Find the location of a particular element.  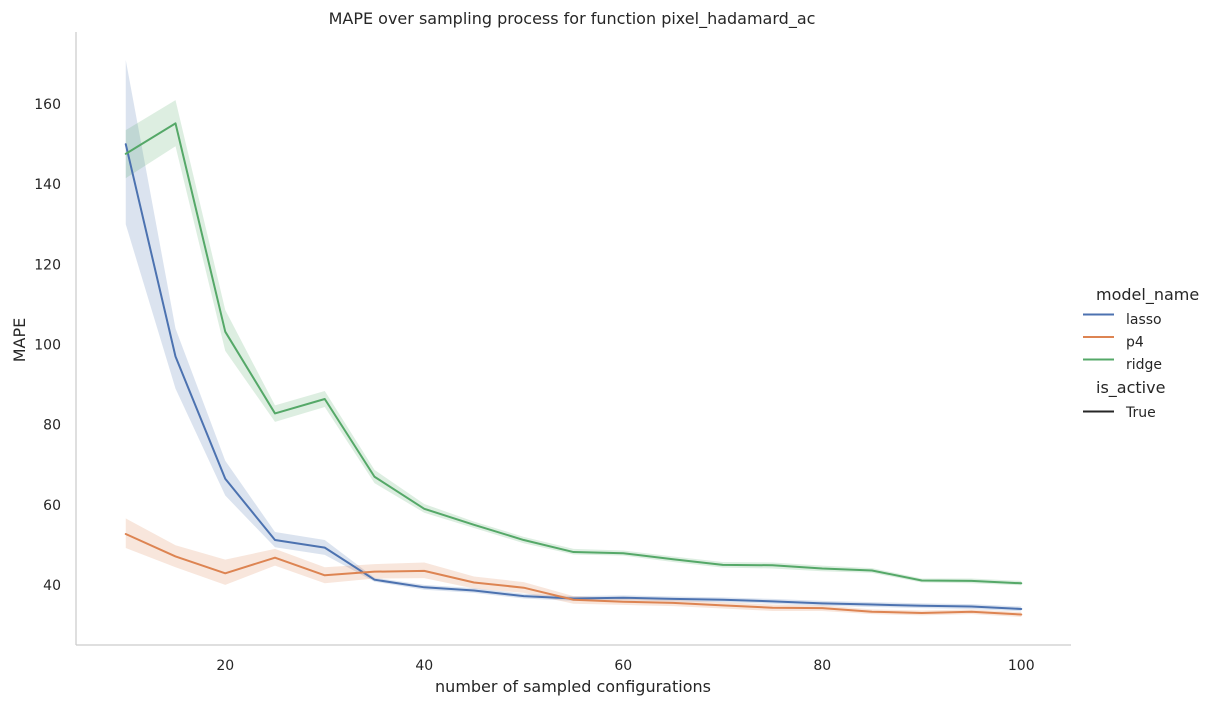

x-tick-label: 40 is located at coordinates (424, 666).